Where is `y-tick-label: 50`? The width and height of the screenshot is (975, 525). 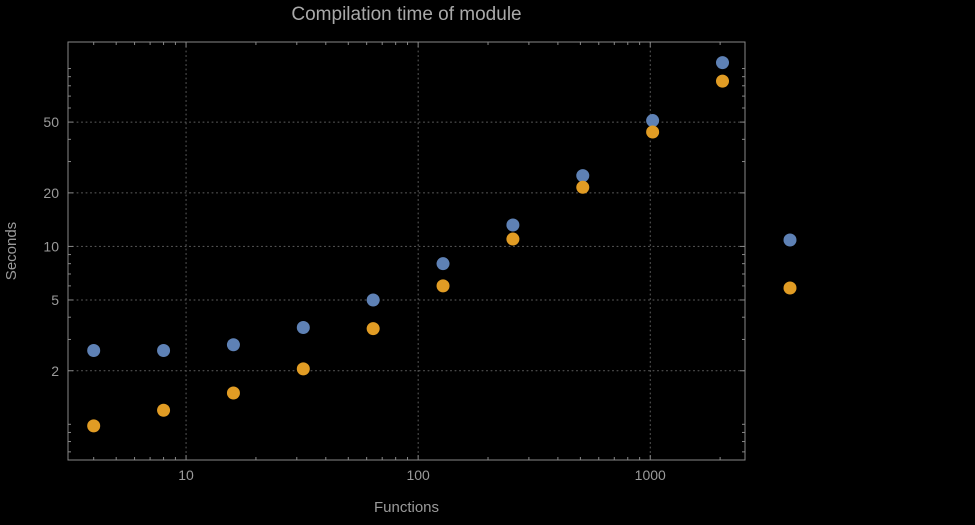 y-tick-label: 50 is located at coordinates (51, 122).